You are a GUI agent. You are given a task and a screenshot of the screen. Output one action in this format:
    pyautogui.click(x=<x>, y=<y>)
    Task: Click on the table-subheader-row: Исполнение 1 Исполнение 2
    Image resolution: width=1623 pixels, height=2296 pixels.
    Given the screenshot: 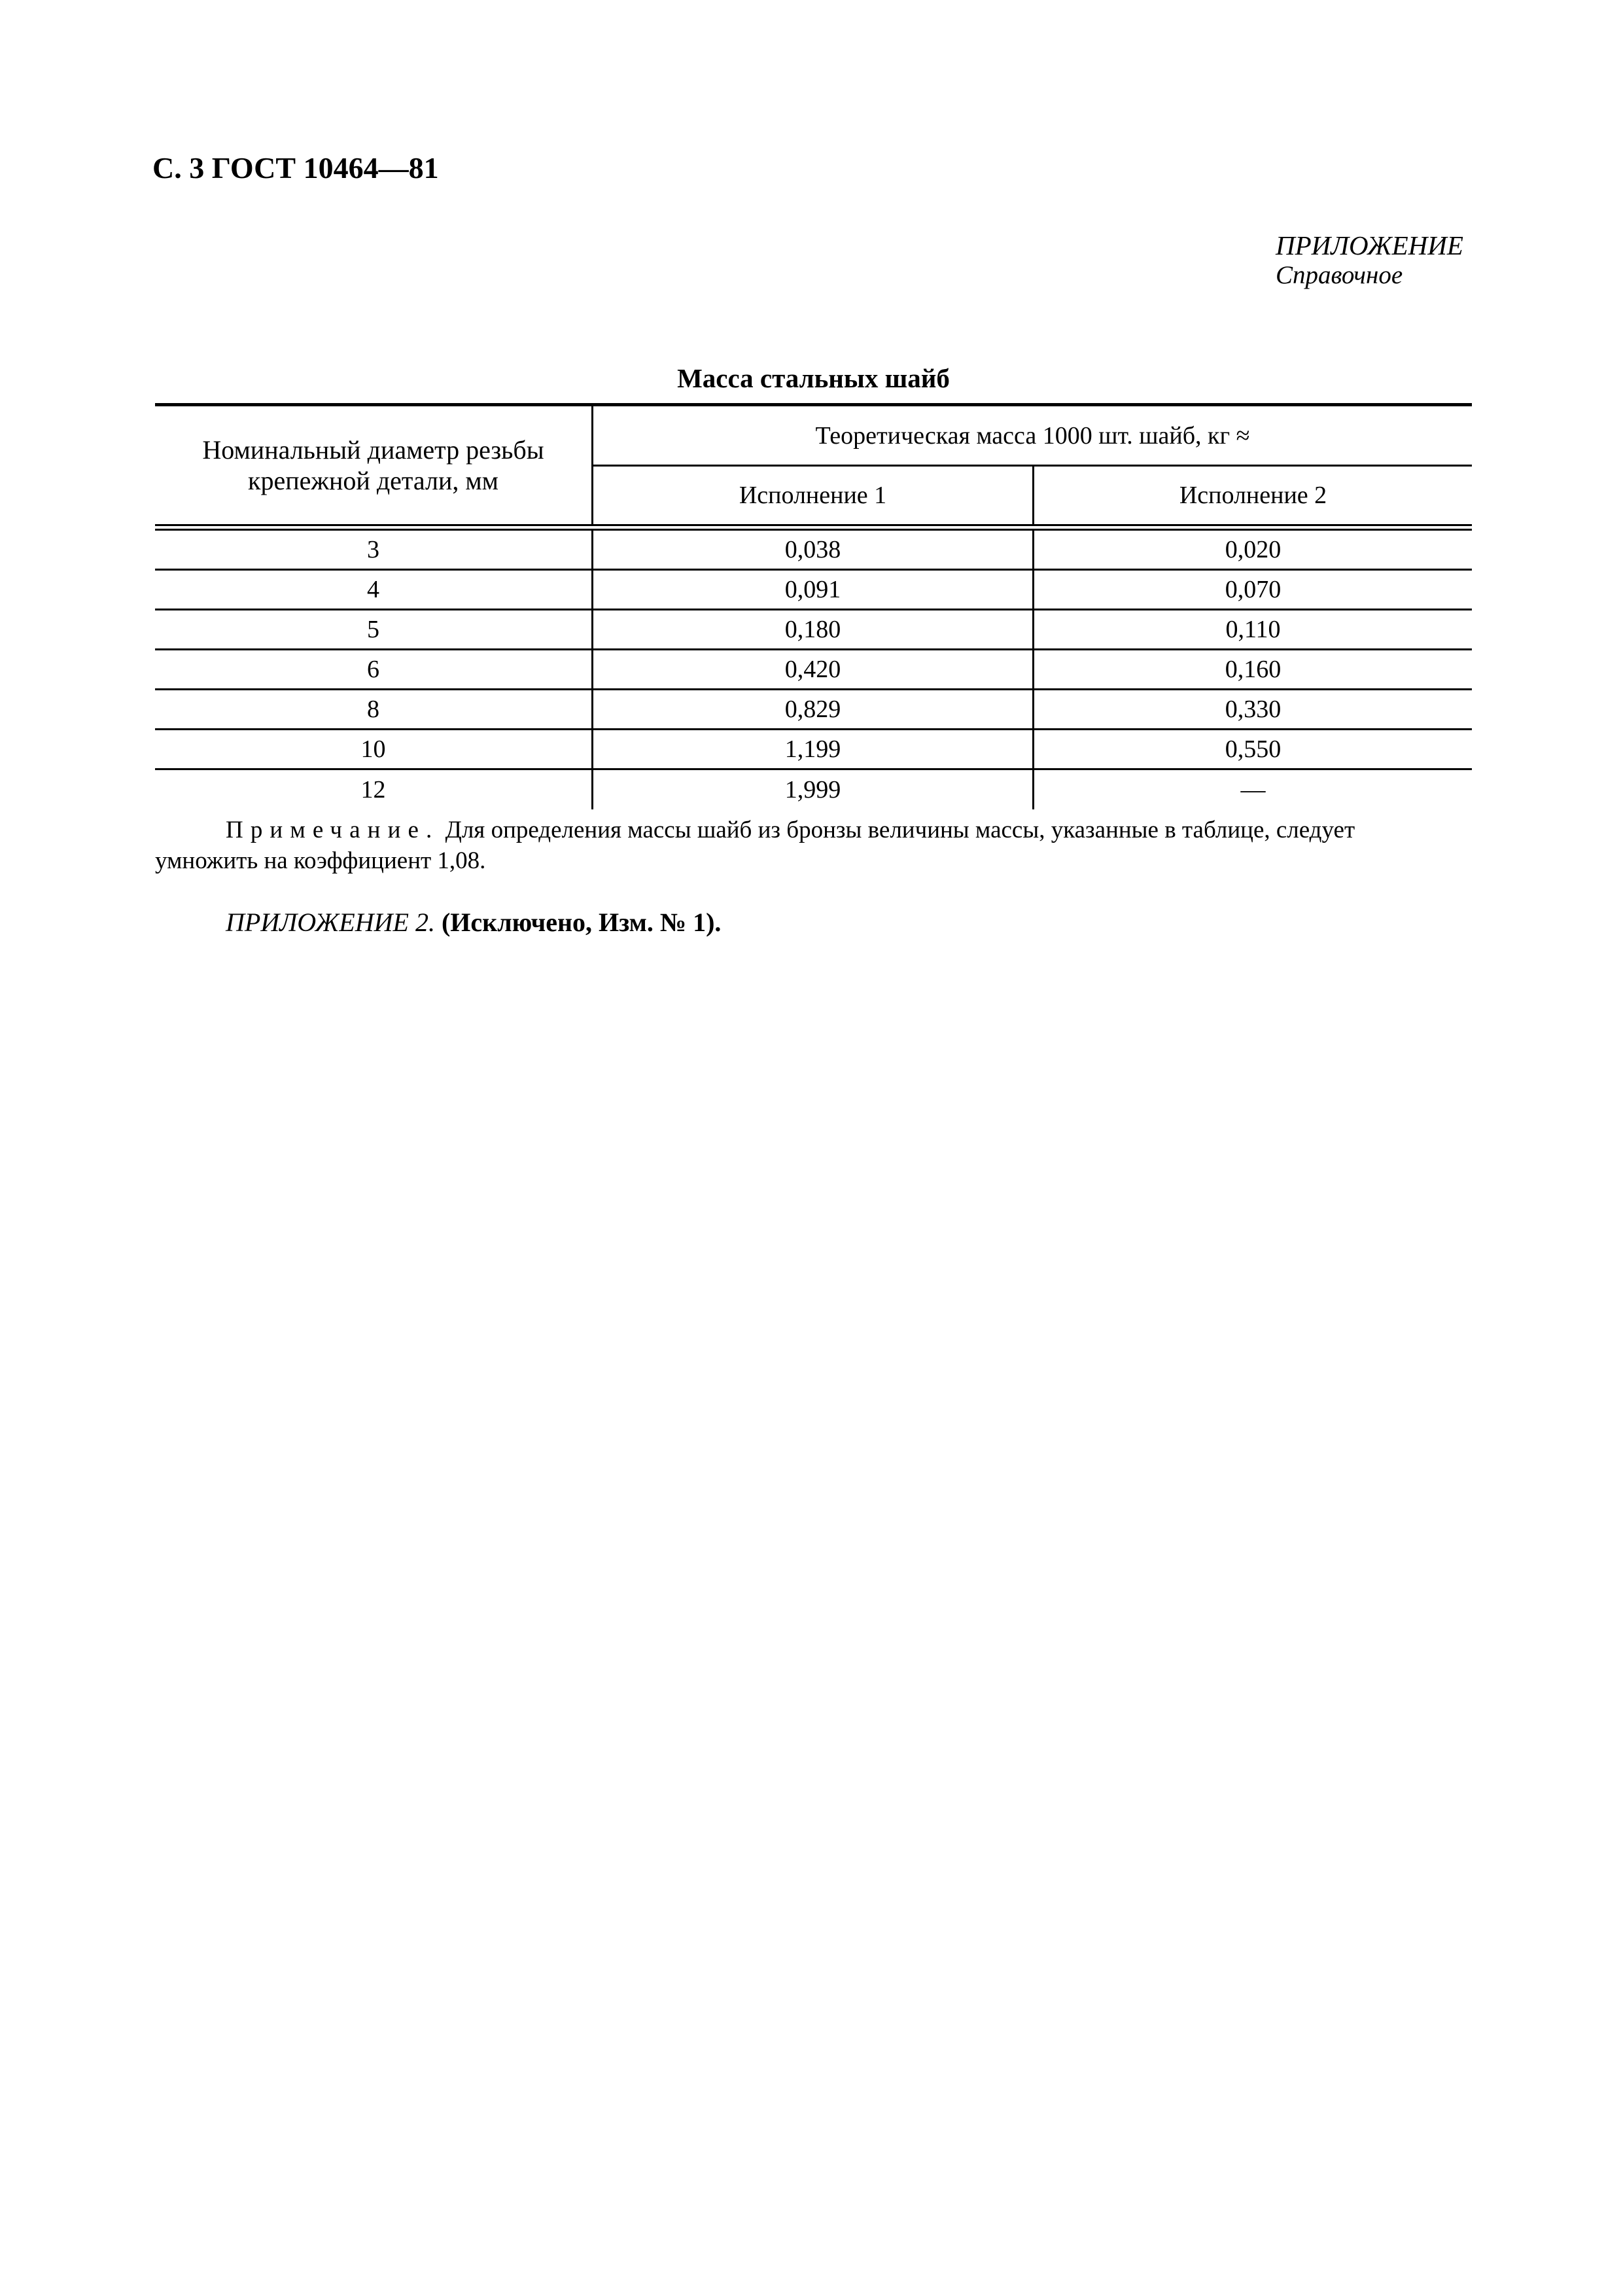 What is the action you would take?
    pyautogui.click(x=1033, y=495)
    